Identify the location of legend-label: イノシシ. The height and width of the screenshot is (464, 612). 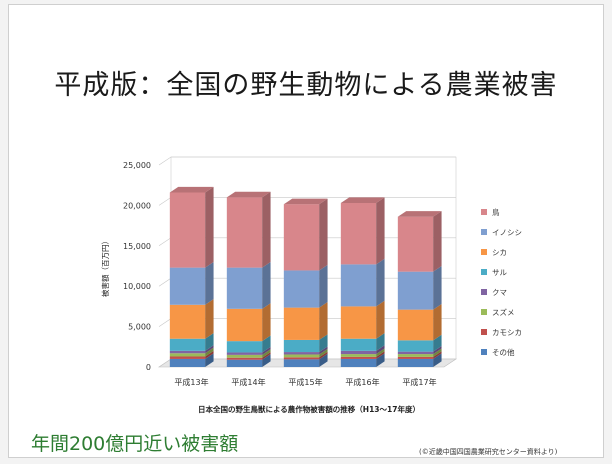
(507, 232).